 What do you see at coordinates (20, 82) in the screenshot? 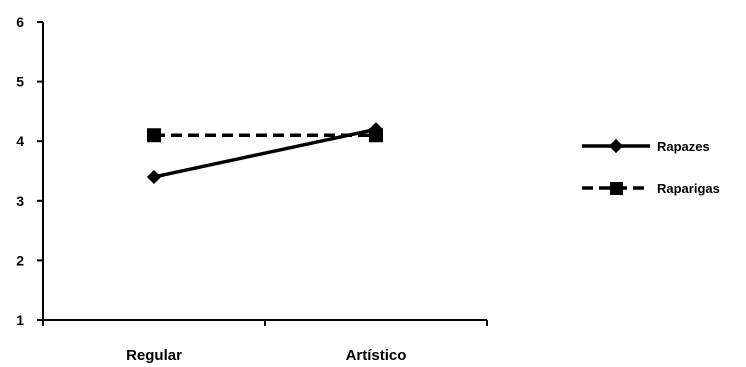
I see `y-tick-label: 5` at bounding box center [20, 82].